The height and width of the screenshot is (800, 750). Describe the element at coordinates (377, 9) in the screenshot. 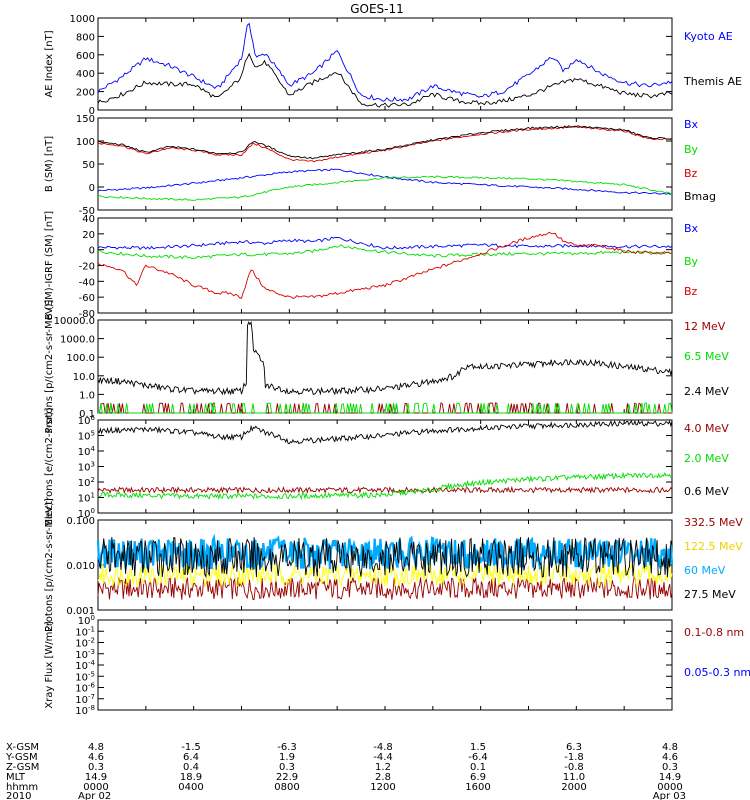

I see `figure-title: GOES-11` at that location.